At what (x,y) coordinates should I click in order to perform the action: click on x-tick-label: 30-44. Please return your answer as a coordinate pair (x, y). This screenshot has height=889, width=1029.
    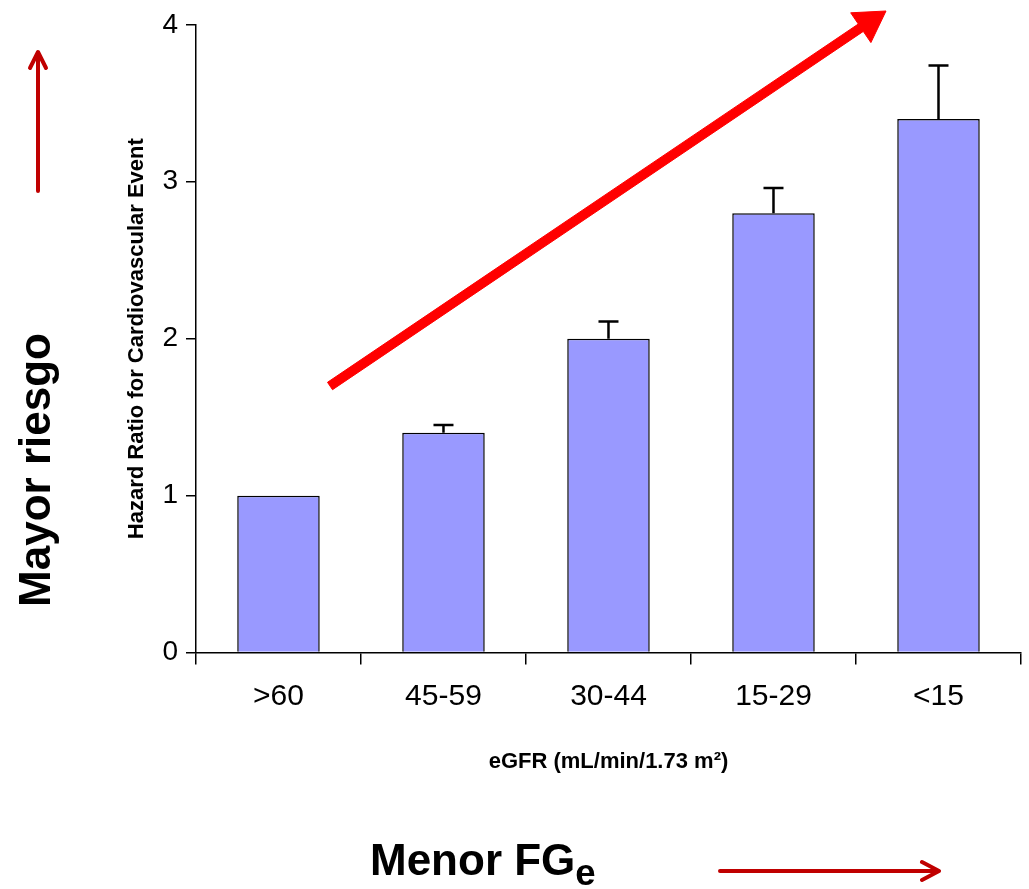
    Looking at the image, I should click on (608, 694).